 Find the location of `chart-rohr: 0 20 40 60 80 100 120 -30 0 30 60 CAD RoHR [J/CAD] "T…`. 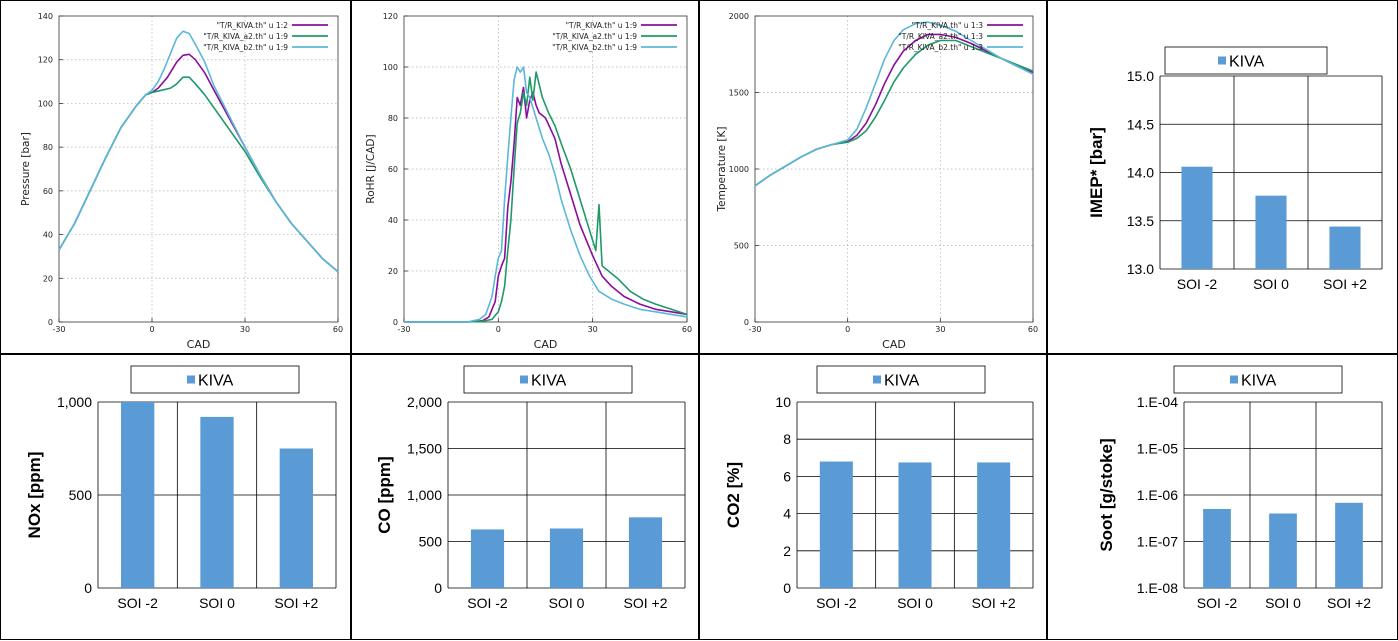

chart-rohr: 0 20 40 60 80 100 120 -30 0 30 60 CAD RoHR [J/CAD] "T… is located at coordinates (525, 177).